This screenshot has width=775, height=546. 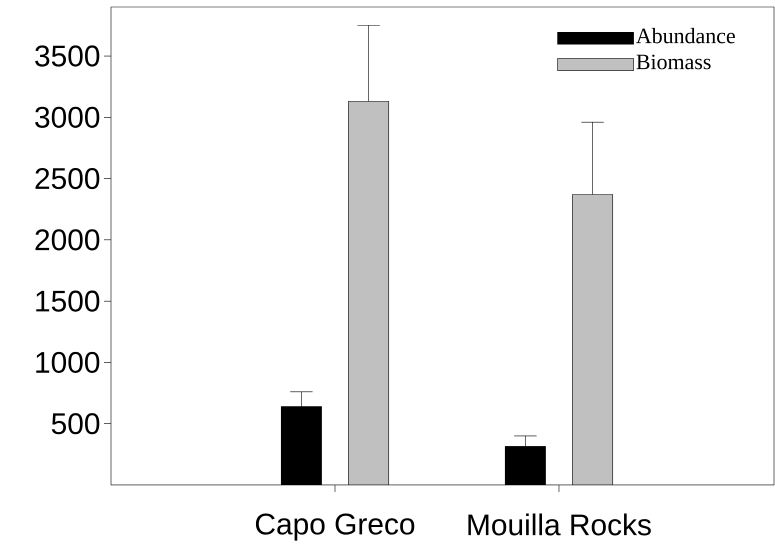 What do you see at coordinates (68, 363) in the screenshot?
I see `y-tick-label: 1000` at bounding box center [68, 363].